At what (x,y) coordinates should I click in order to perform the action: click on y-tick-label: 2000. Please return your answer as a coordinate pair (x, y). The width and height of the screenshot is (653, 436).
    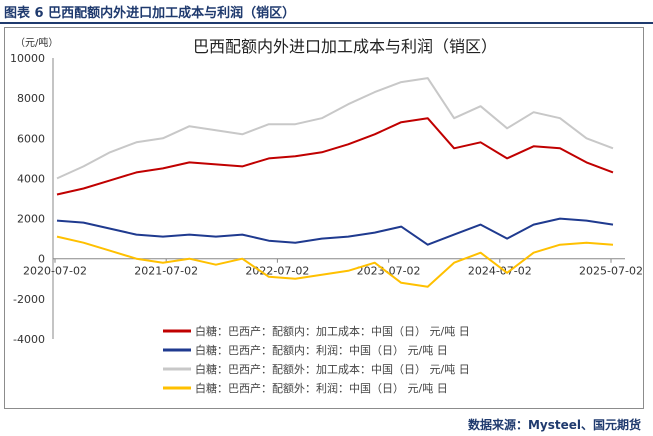
    Looking at the image, I should click on (31, 219).